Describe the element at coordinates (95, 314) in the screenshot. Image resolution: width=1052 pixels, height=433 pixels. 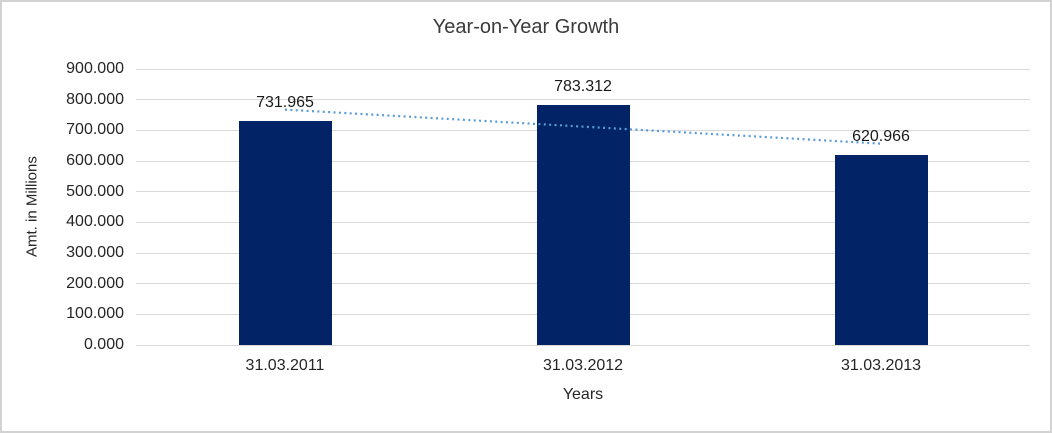
I see `y-axis-tick-label: 100.000` at that location.